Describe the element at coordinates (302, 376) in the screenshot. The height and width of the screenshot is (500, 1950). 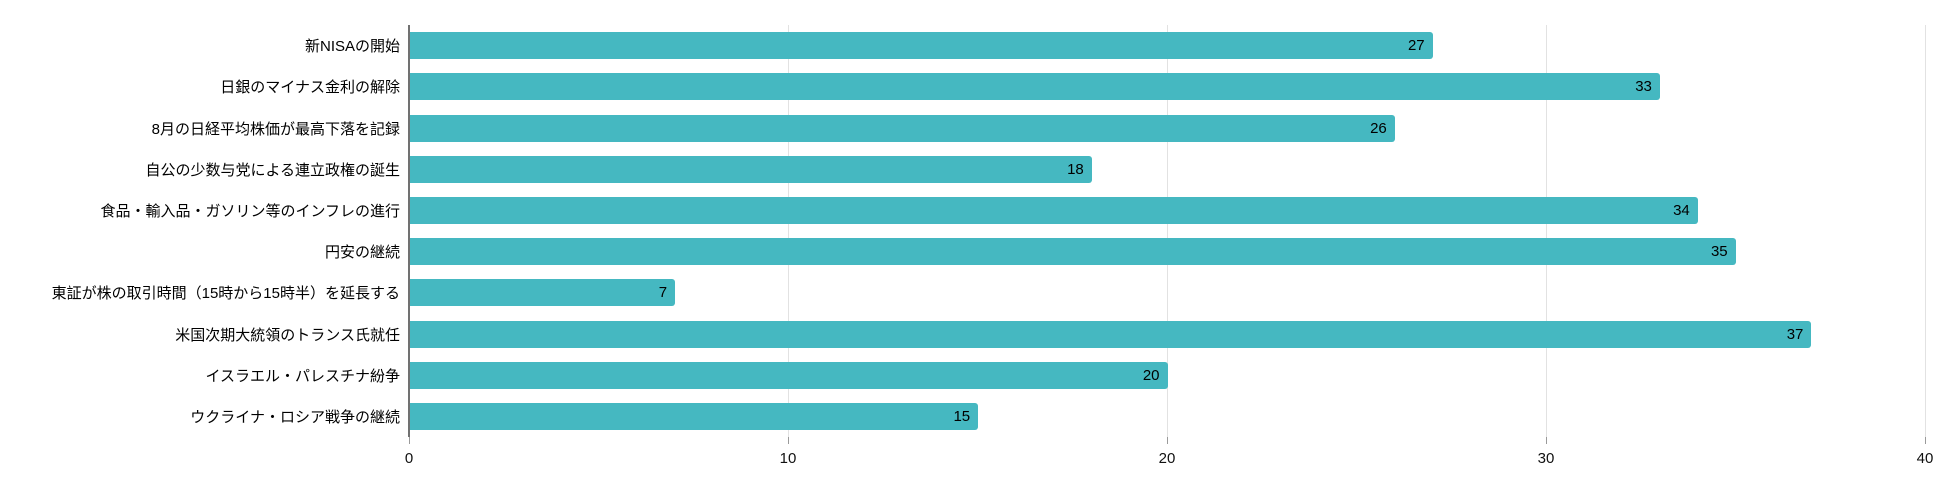
I see `category-label: イスラエル・パレスチナ紛争` at that location.